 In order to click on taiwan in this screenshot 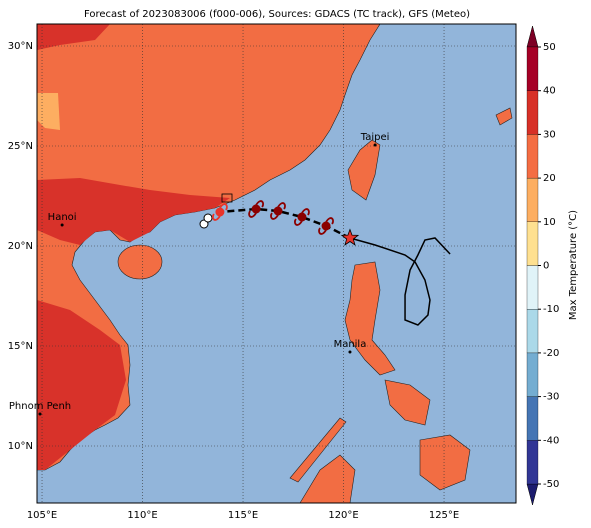, I will do `click(364, 170)`.